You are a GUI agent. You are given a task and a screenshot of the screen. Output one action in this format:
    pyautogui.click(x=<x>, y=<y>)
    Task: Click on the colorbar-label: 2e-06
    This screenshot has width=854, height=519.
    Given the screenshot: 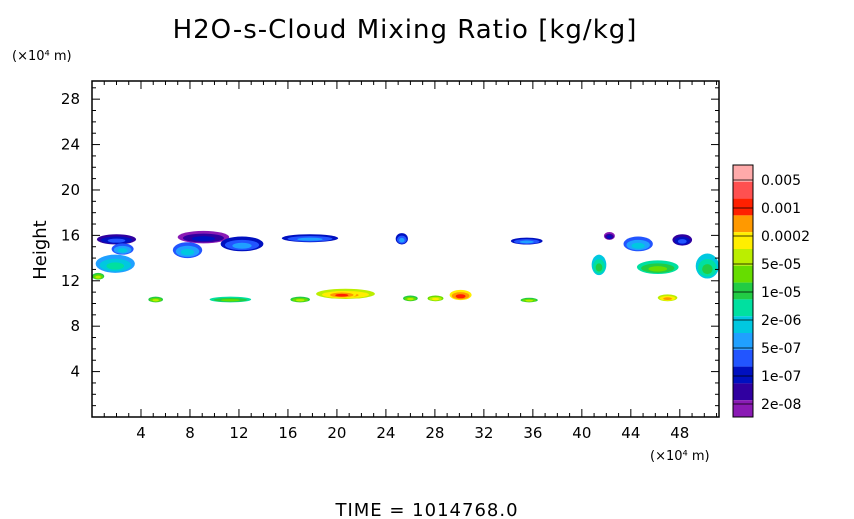 What is the action you would take?
    pyautogui.click(x=781, y=321)
    